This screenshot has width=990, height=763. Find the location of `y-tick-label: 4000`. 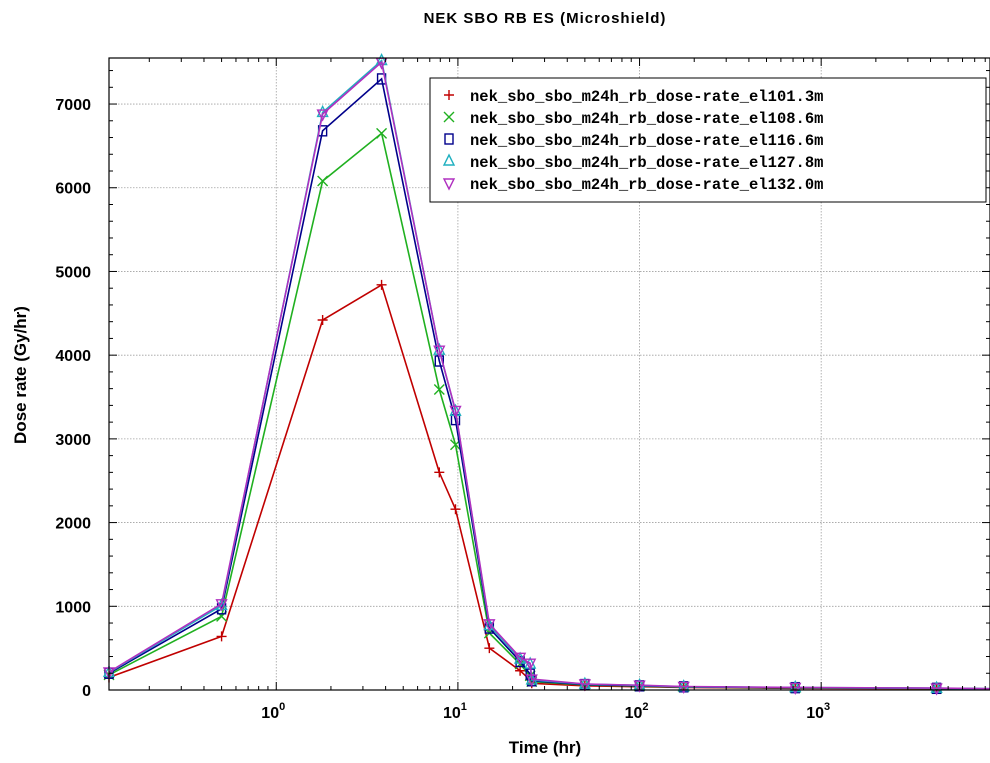

y-tick-label: 4000 is located at coordinates (73, 356).